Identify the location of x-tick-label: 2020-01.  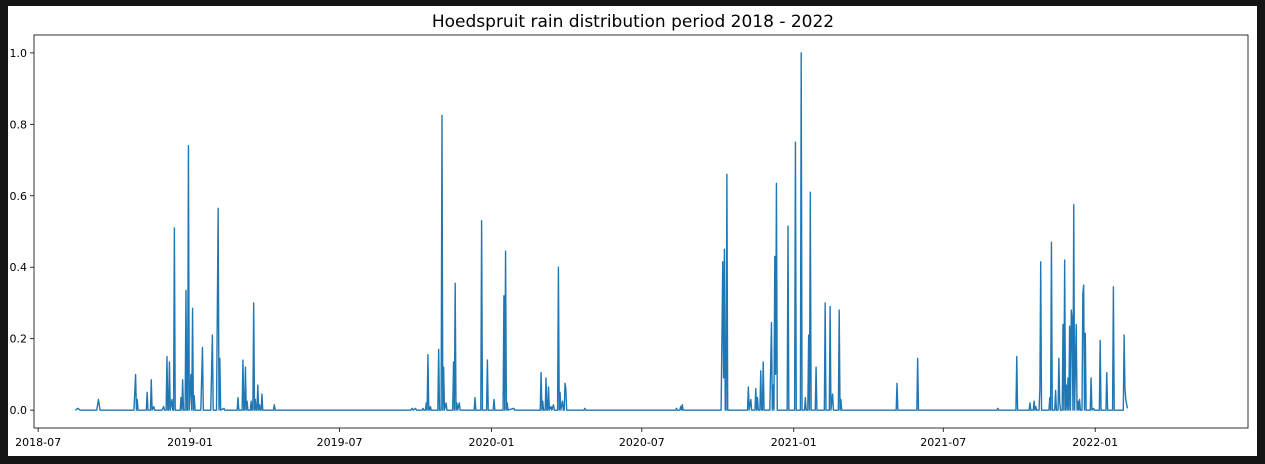
(492, 442).